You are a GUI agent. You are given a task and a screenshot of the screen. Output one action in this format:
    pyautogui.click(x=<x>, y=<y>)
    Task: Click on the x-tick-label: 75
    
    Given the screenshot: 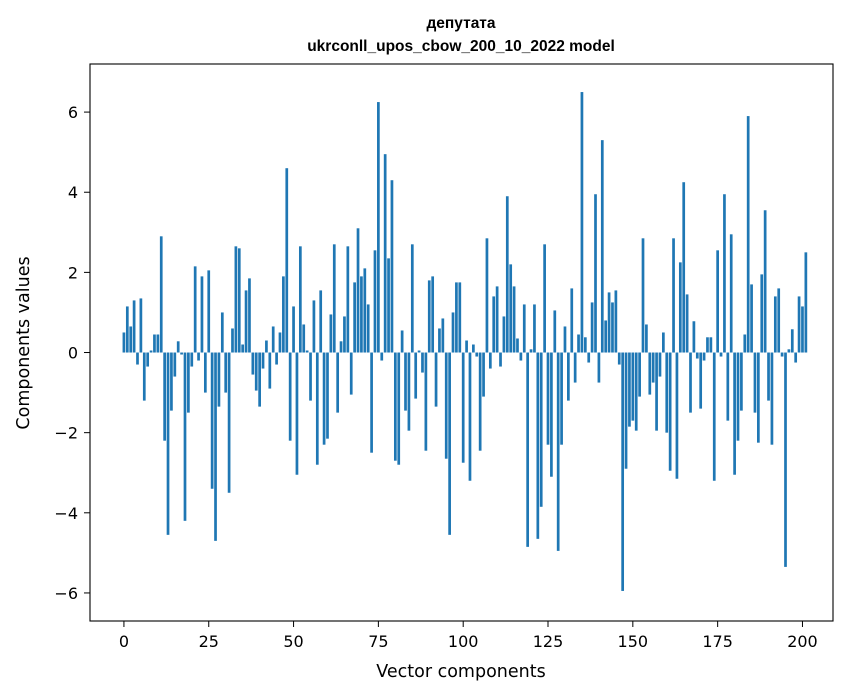 What is the action you would take?
    pyautogui.click(x=378, y=641)
    